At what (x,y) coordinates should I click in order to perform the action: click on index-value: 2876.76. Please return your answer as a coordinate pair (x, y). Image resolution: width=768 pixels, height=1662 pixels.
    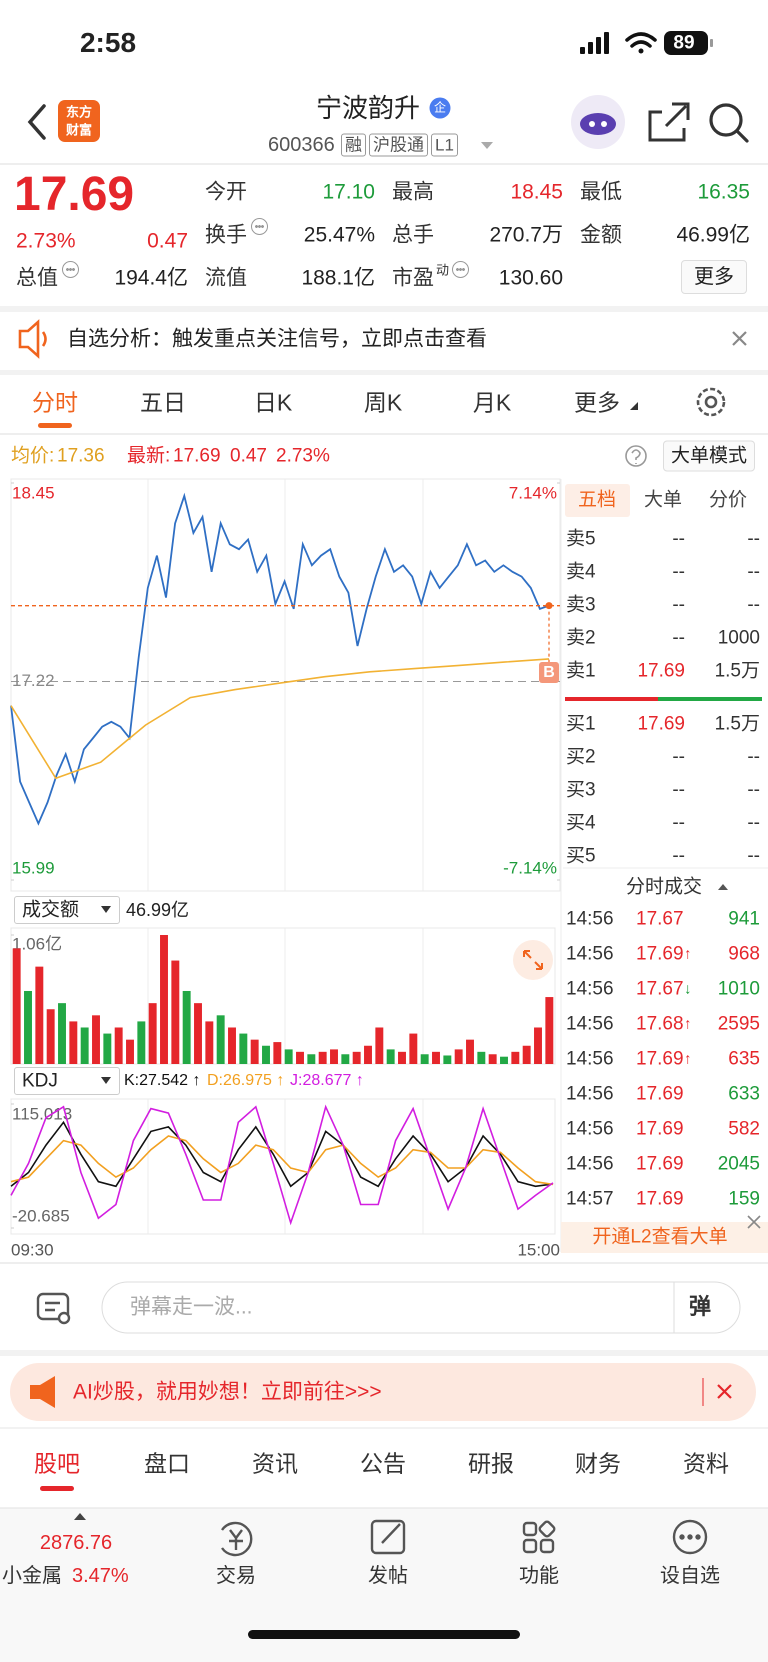
    Looking at the image, I should click on (76, 1543).